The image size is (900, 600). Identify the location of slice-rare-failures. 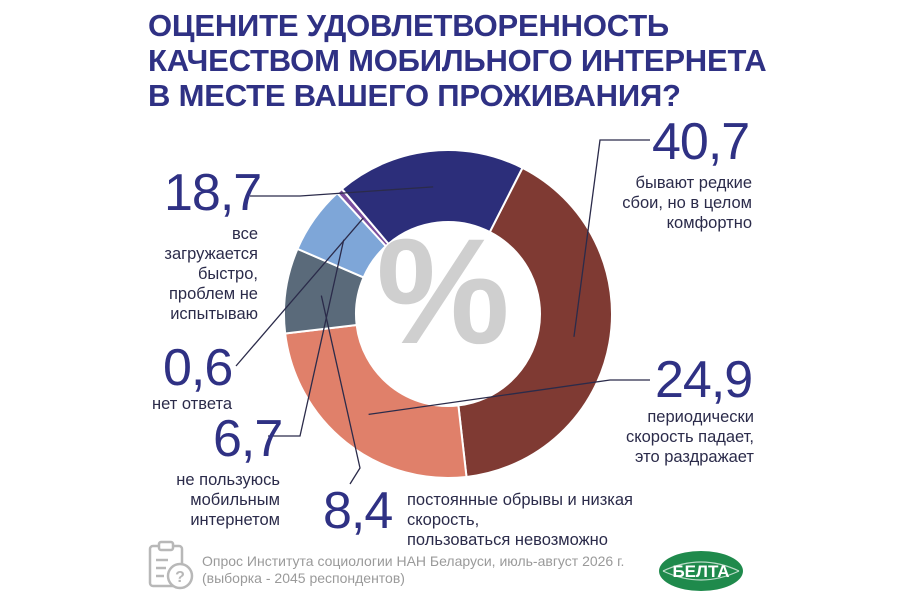
(535, 322).